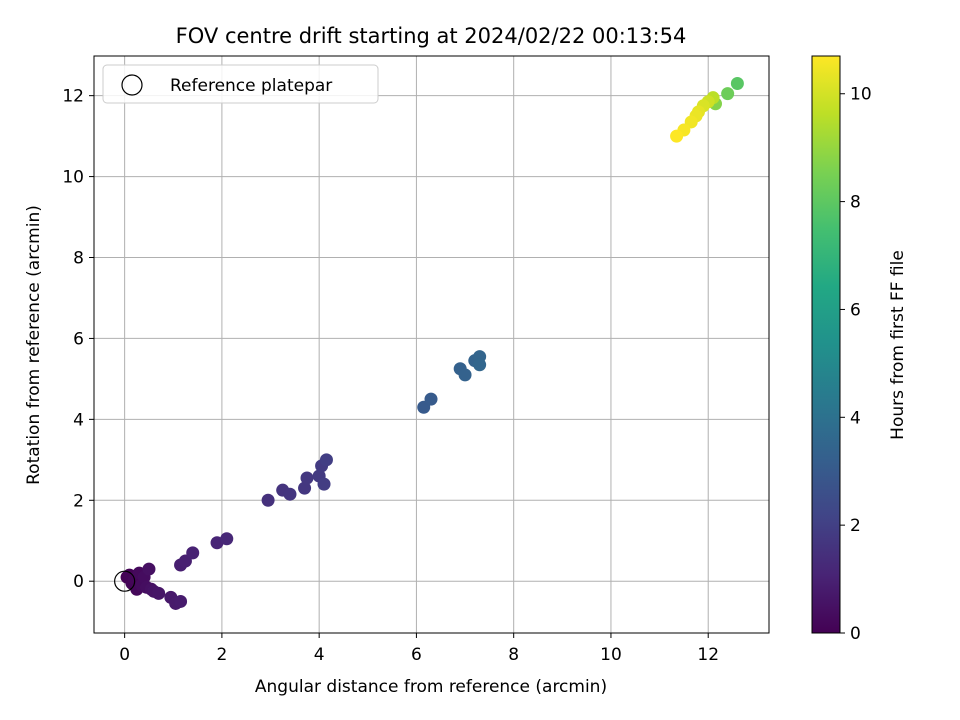 This screenshot has height=720, width=960. What do you see at coordinates (78, 501) in the screenshot?
I see `y-tick-label: 2` at bounding box center [78, 501].